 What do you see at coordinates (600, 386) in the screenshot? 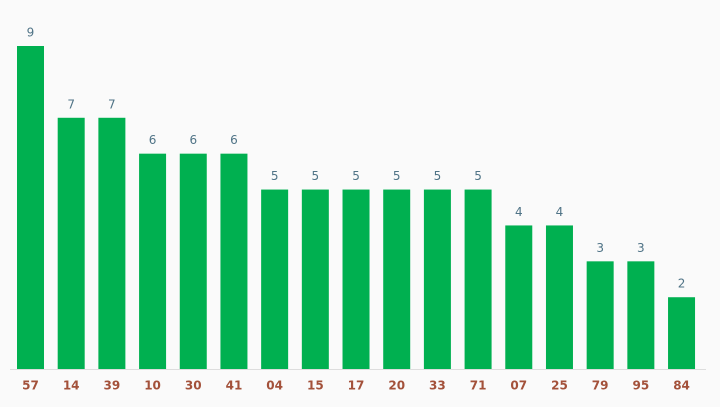
I see `x-tick-label: 79` at bounding box center [600, 386].